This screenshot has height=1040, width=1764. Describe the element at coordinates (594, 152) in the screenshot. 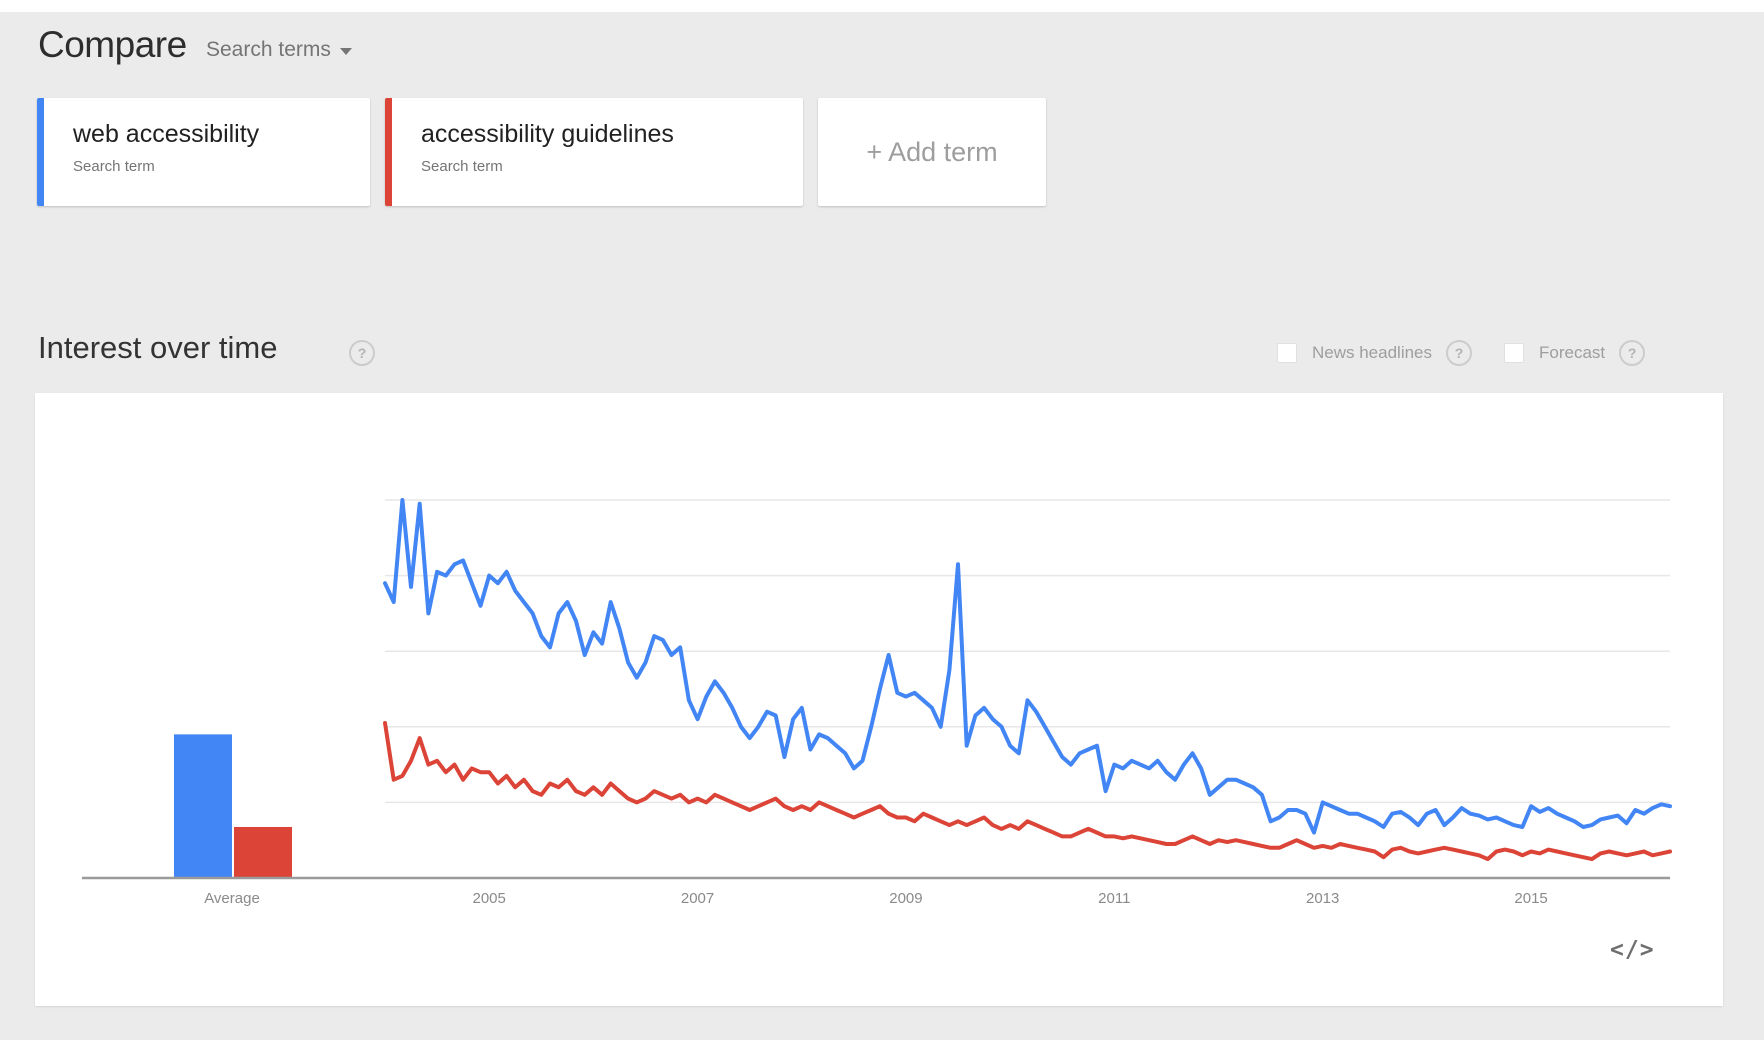

I see `term-card-accessibility-guidelines: accessibility guidelines Search term` at that location.